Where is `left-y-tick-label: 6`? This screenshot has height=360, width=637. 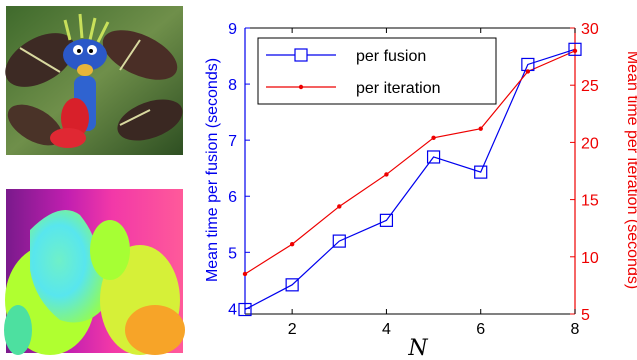
left-y-tick-label: 6 is located at coordinates (232, 197).